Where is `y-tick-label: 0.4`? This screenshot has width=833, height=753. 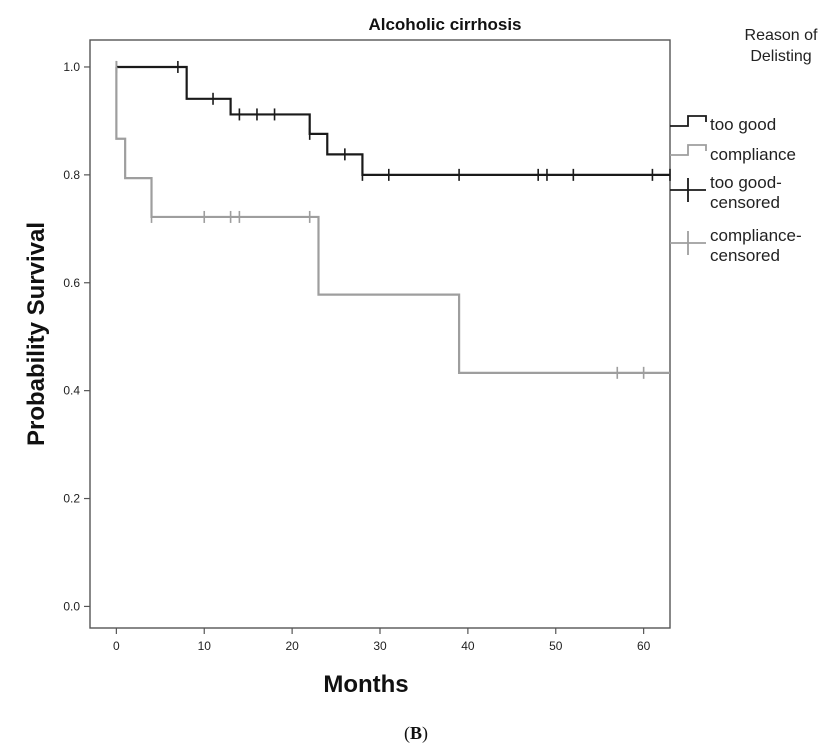
y-tick-label: 0.4 is located at coordinates (71, 391).